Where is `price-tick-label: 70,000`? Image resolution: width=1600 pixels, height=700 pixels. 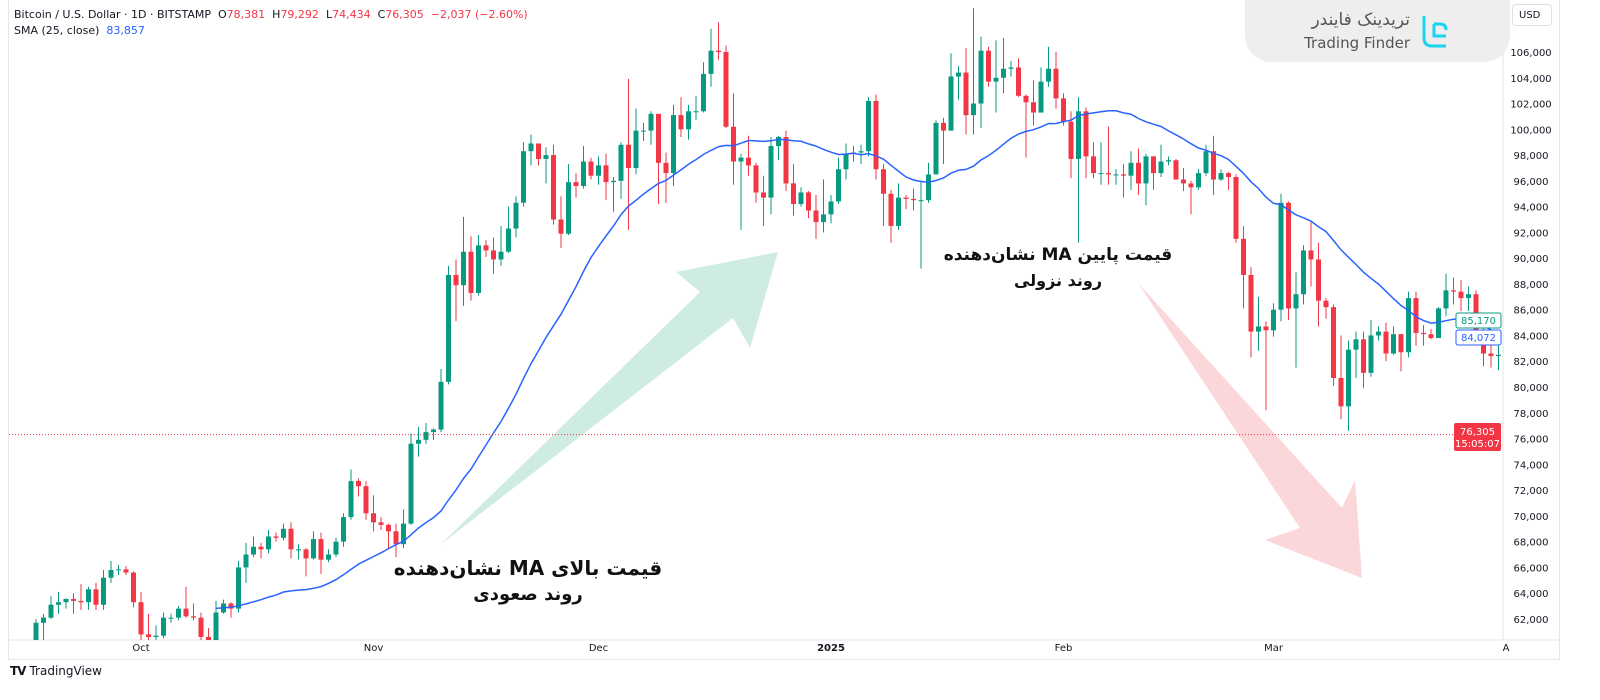
price-tick-label: 70,000 is located at coordinates (1531, 517).